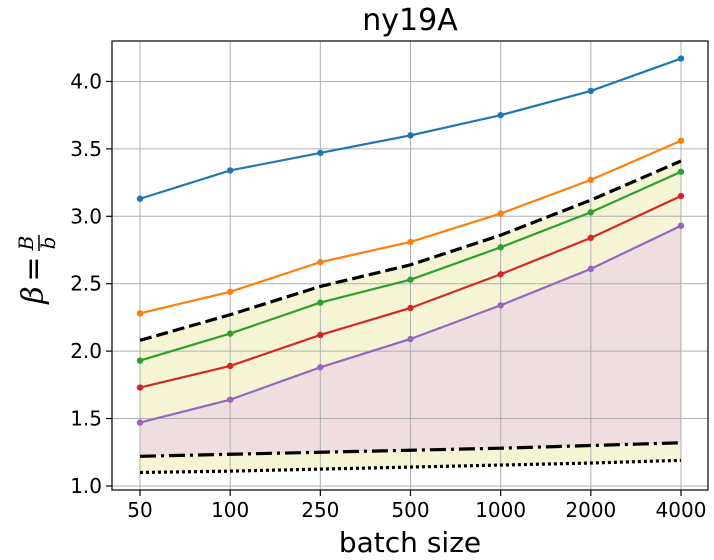  What do you see at coordinates (591, 212) in the screenshot?
I see `point-green-2000` at bounding box center [591, 212].